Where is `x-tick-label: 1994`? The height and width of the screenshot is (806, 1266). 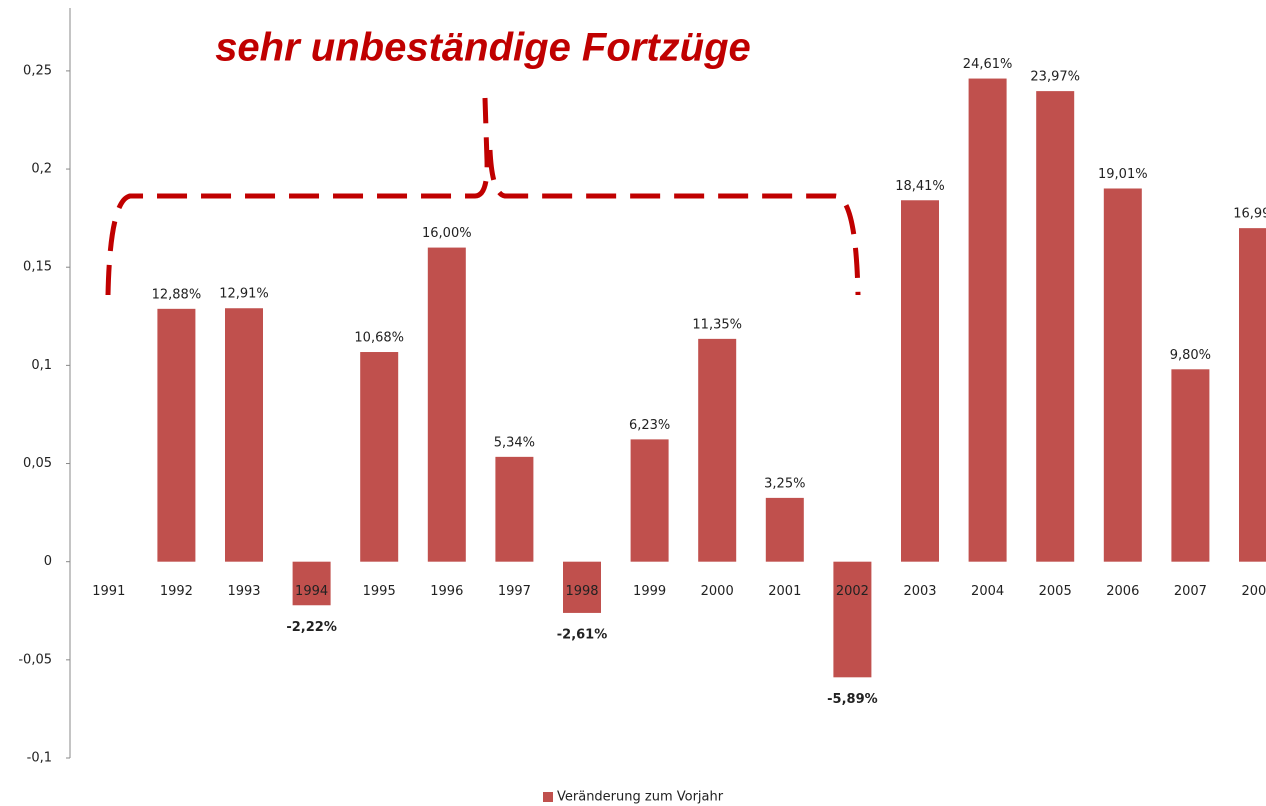
x-tick-label: 1994 is located at coordinates (311, 591).